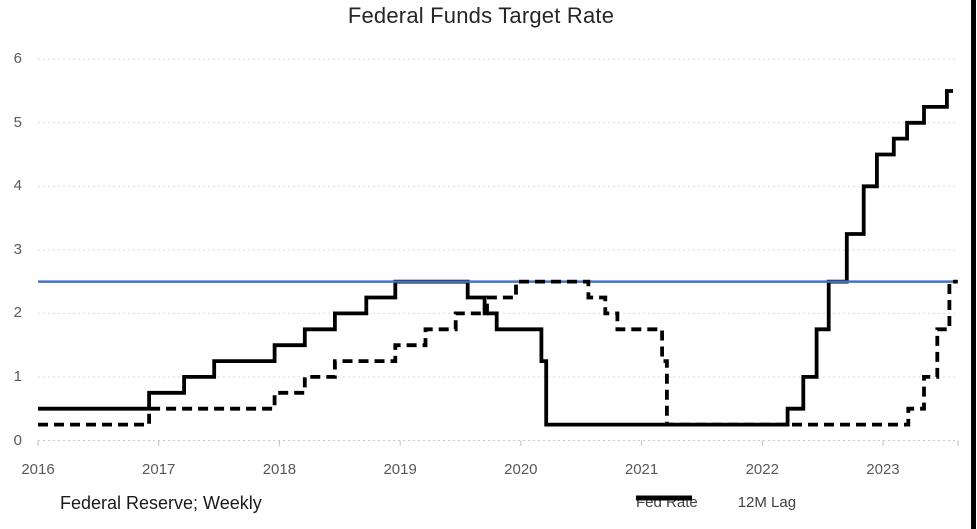 This screenshot has height=529, width=977. I want to click on y-tick-label-6: 6, so click(17, 59).